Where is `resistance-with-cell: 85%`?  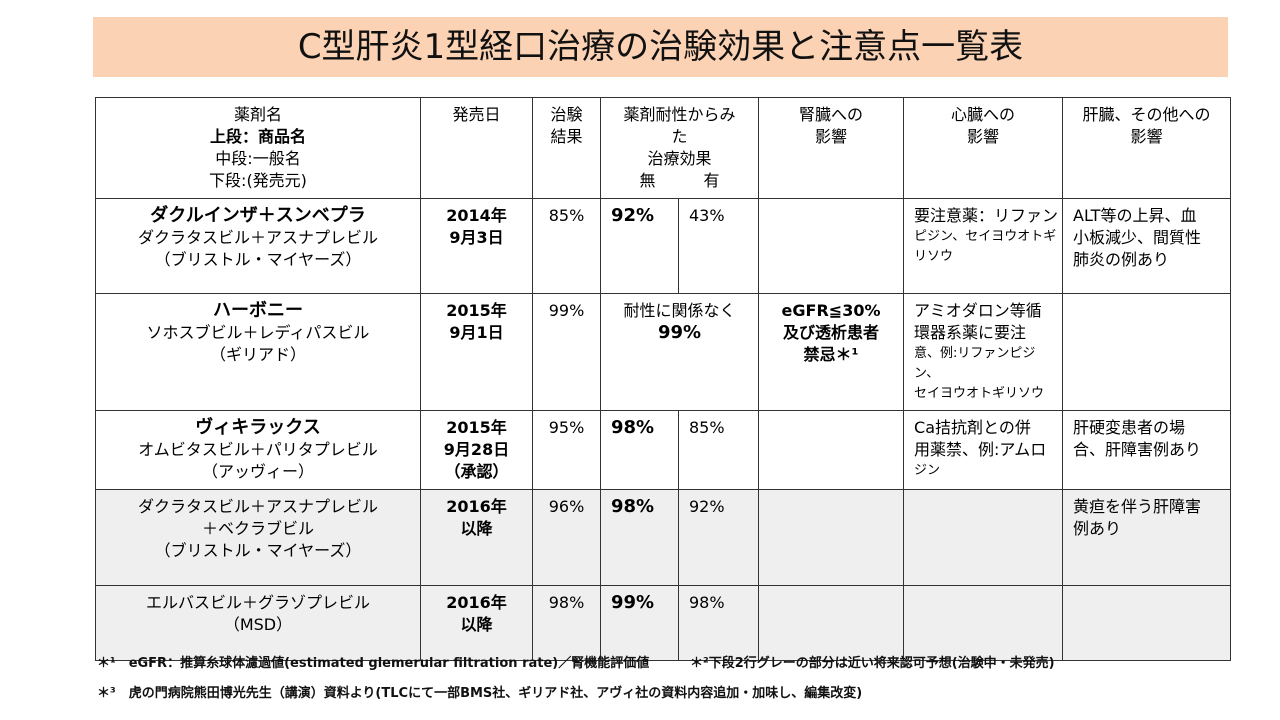
resistance-with-cell: 85% is located at coordinates (718, 450).